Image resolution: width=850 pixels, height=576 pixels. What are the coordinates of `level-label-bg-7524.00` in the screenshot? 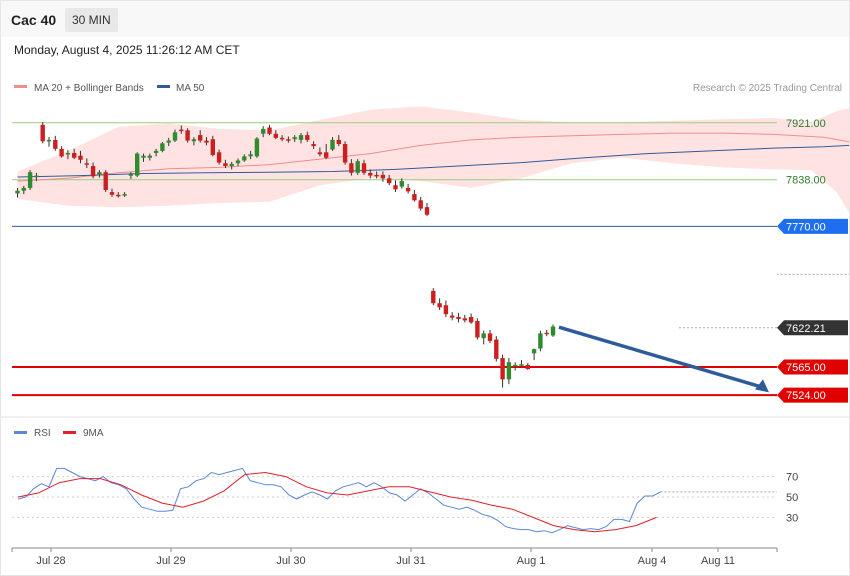 It's located at (812, 395).